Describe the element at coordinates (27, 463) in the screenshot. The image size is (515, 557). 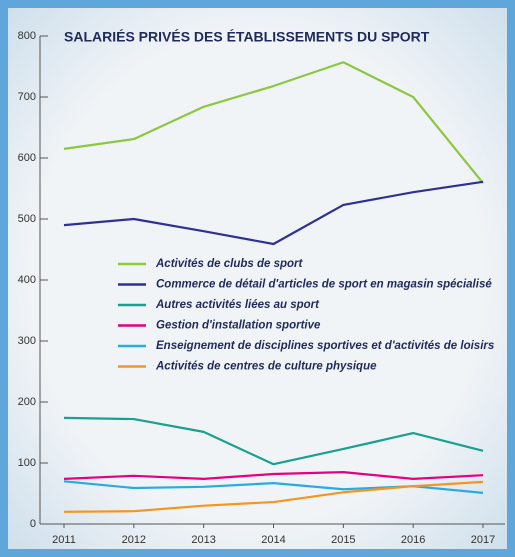
I see `y-tick-label: 100` at that location.